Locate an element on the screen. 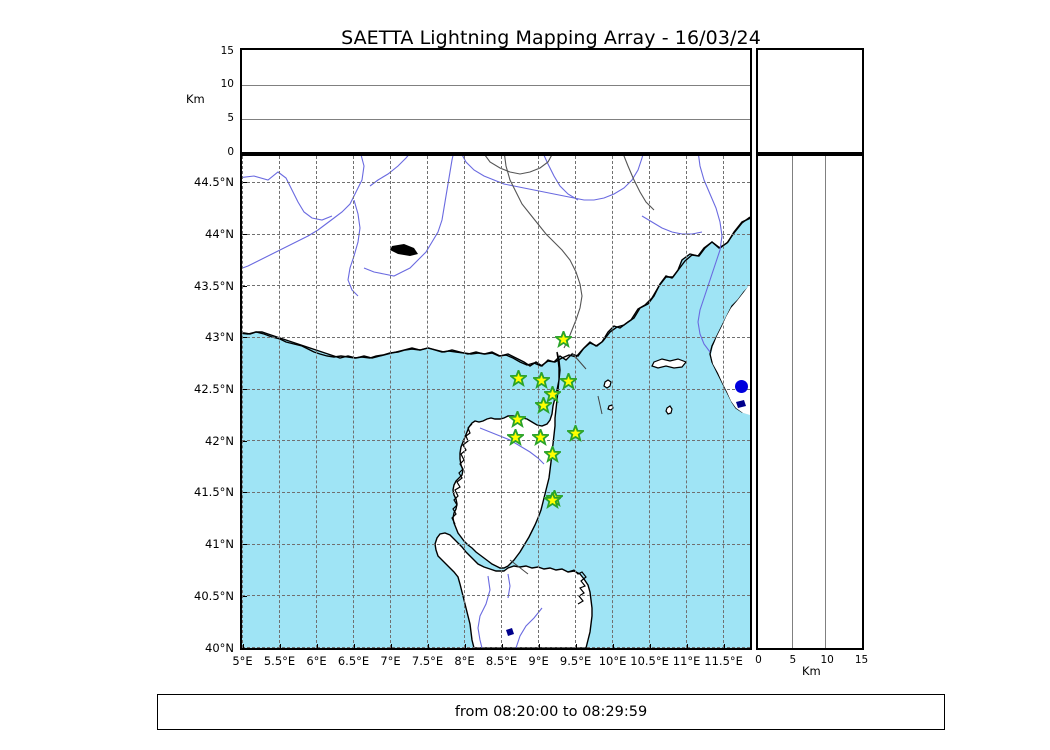 The image size is (1050, 750). lightning-source-marker is located at coordinates (742, 386).